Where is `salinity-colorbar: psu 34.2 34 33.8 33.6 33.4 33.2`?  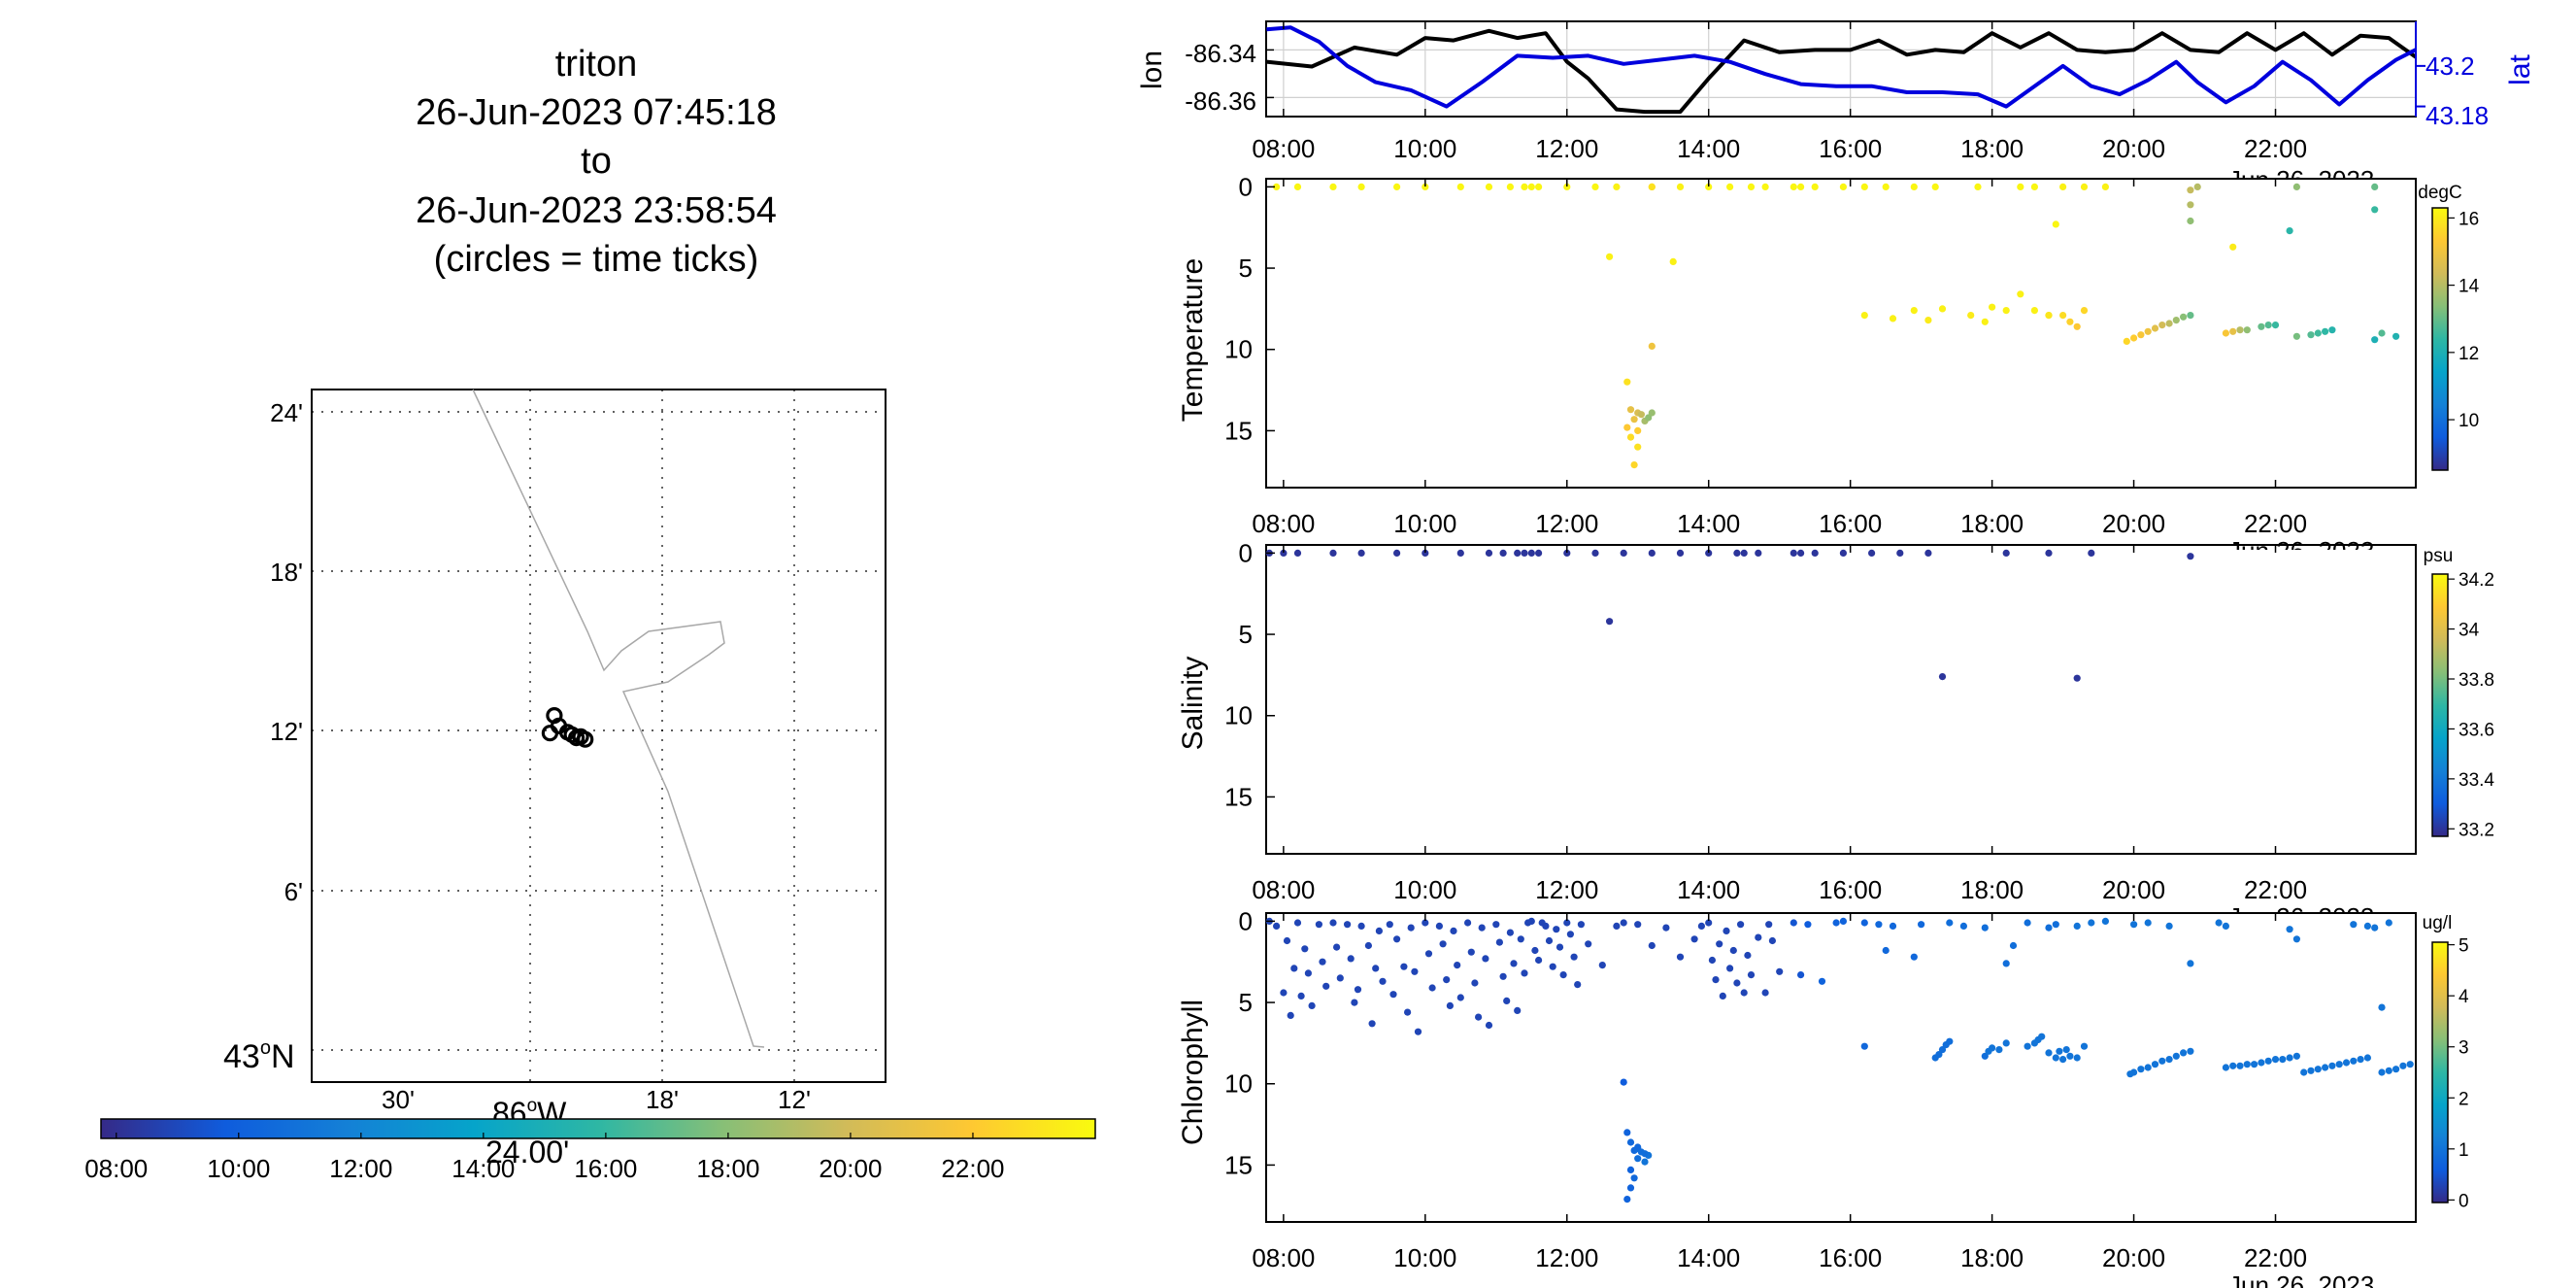
salinity-colorbar: psu 34.2 34 33.8 33.6 33.4 33.2 is located at coordinates (2460, 693).